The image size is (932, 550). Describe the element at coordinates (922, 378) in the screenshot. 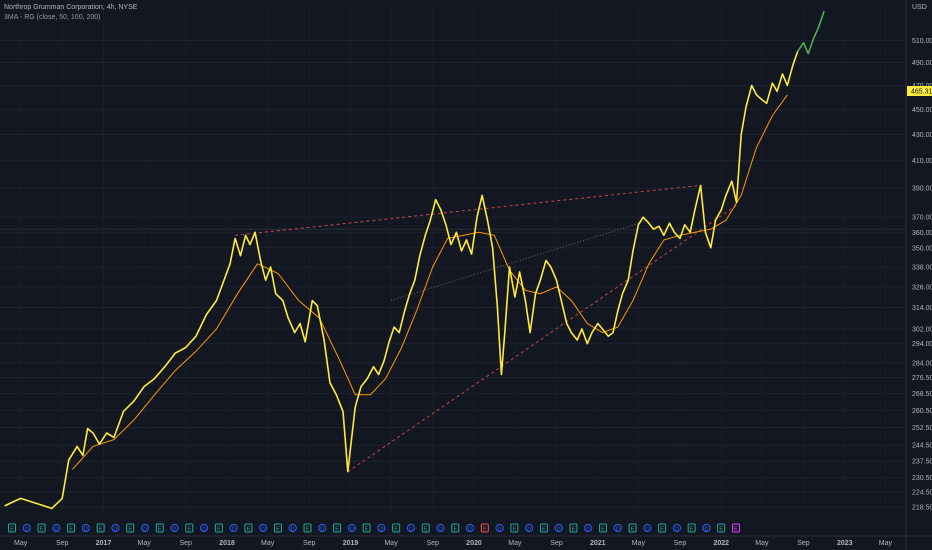

I see `price-tick-label: 276.50` at that location.